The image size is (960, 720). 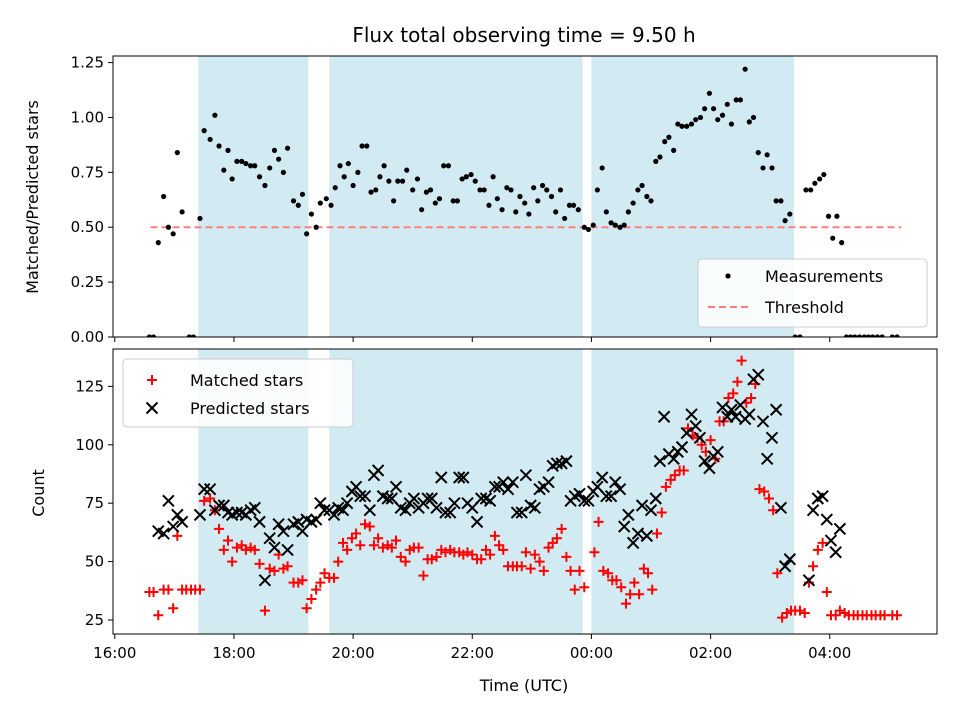 What do you see at coordinates (472, 653) in the screenshot?
I see `x-tick-label: 22:00` at bounding box center [472, 653].